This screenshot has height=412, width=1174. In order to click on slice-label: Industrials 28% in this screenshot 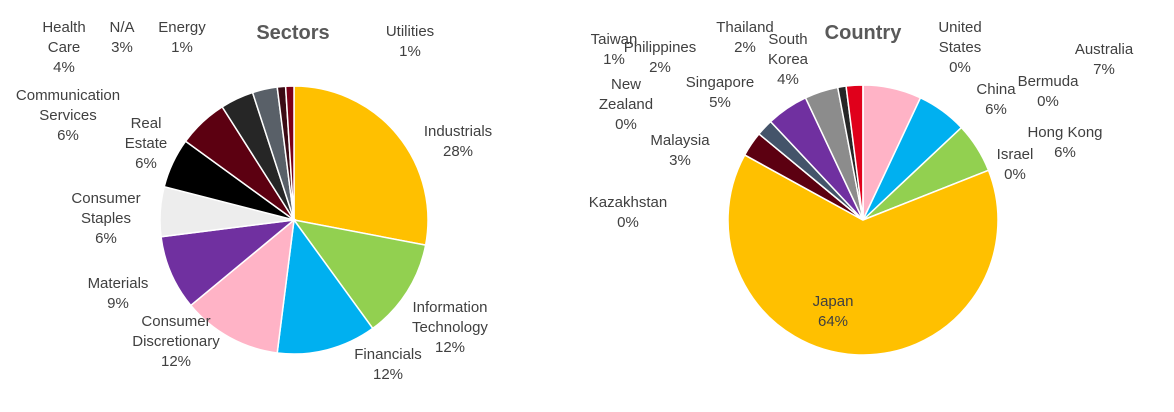, I will do `click(458, 142)`.